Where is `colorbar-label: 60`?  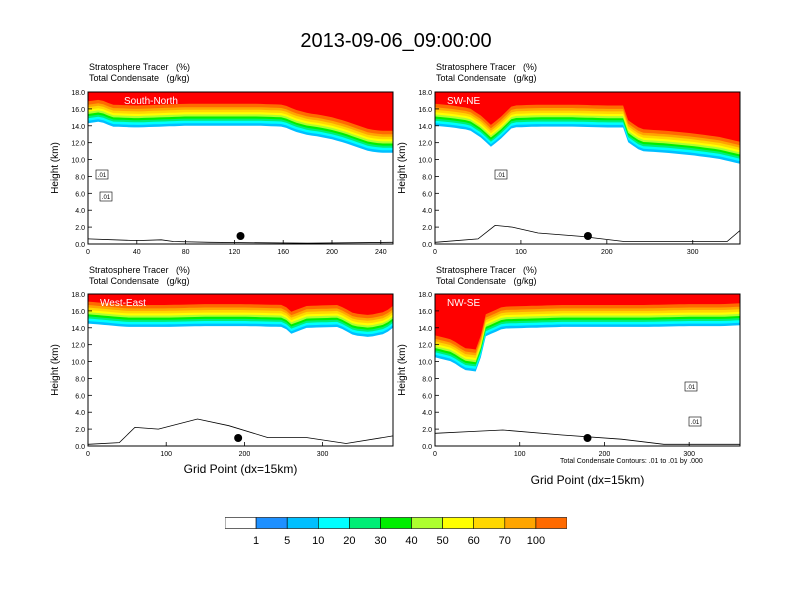
colorbar-label: 60 is located at coordinates (473, 541).